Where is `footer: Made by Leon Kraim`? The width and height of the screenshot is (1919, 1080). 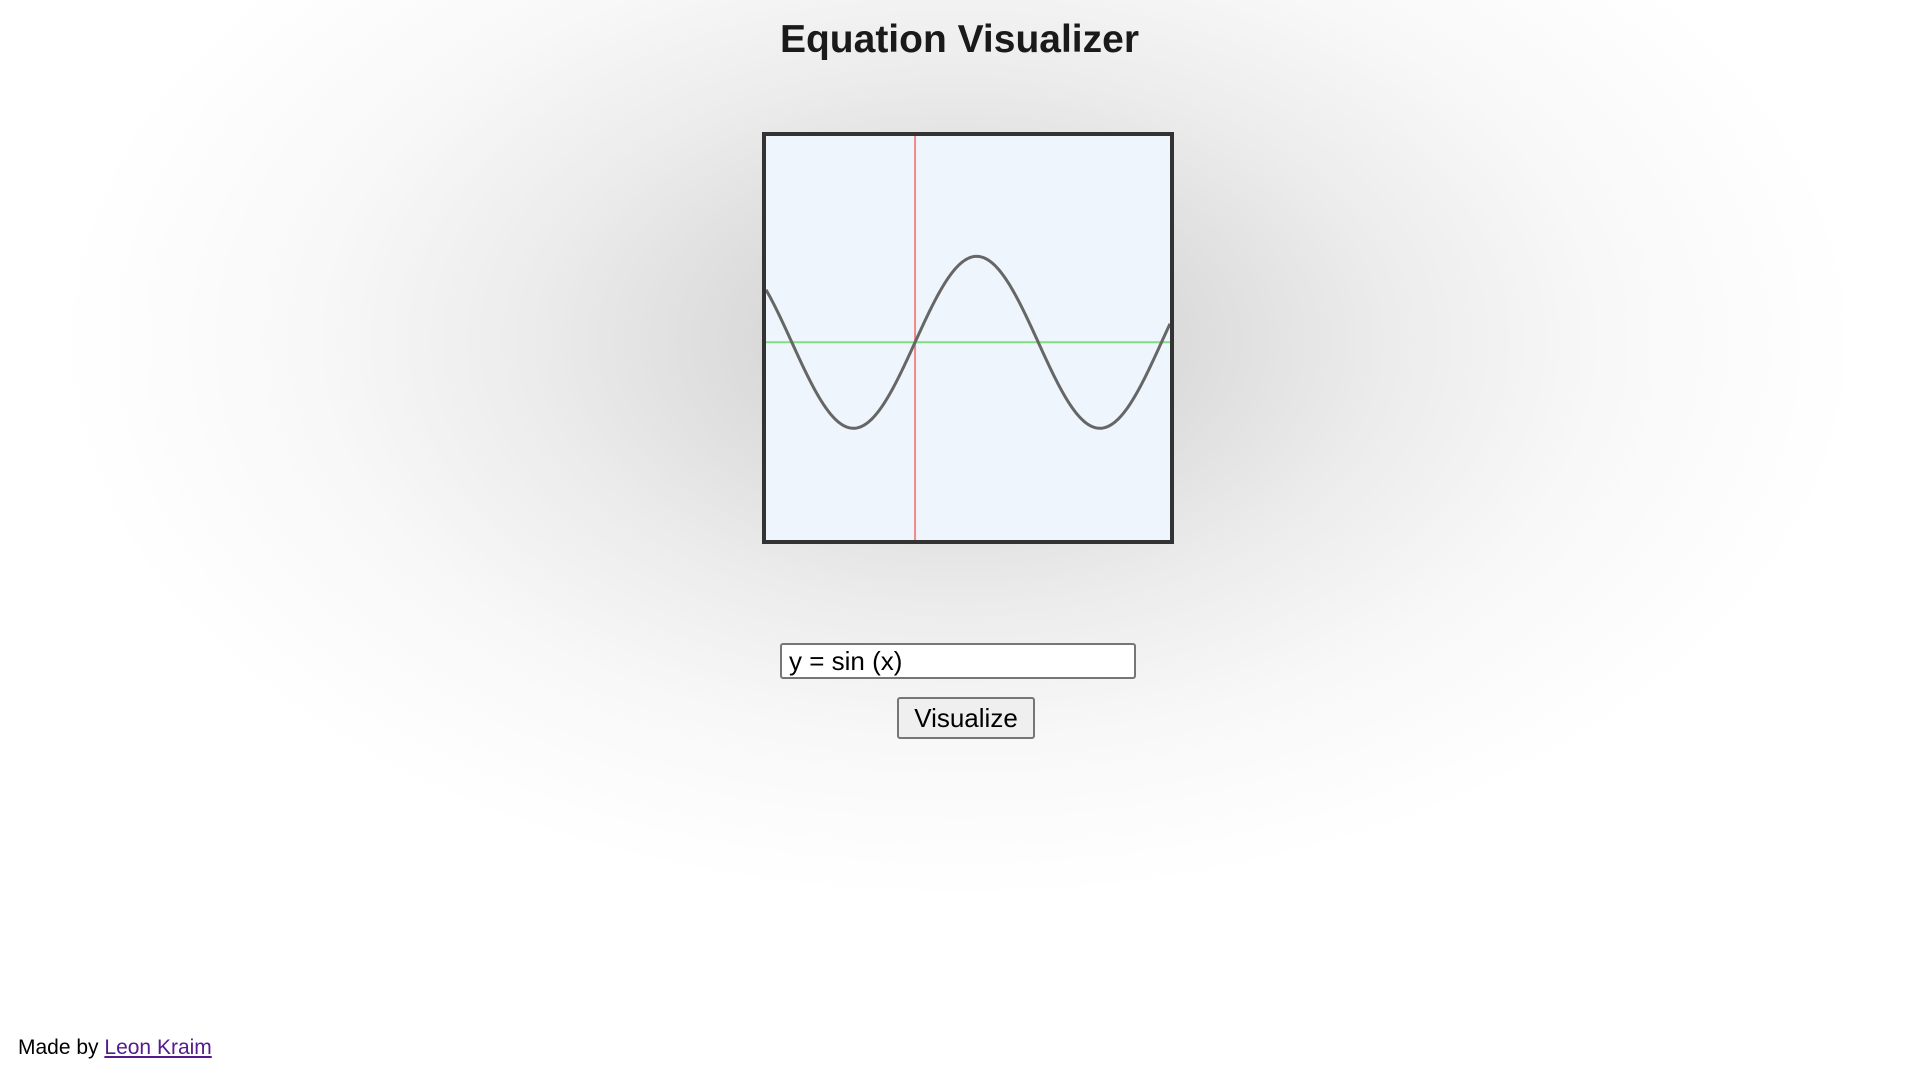
footer: Made by Leon Kraim is located at coordinates (115, 1048).